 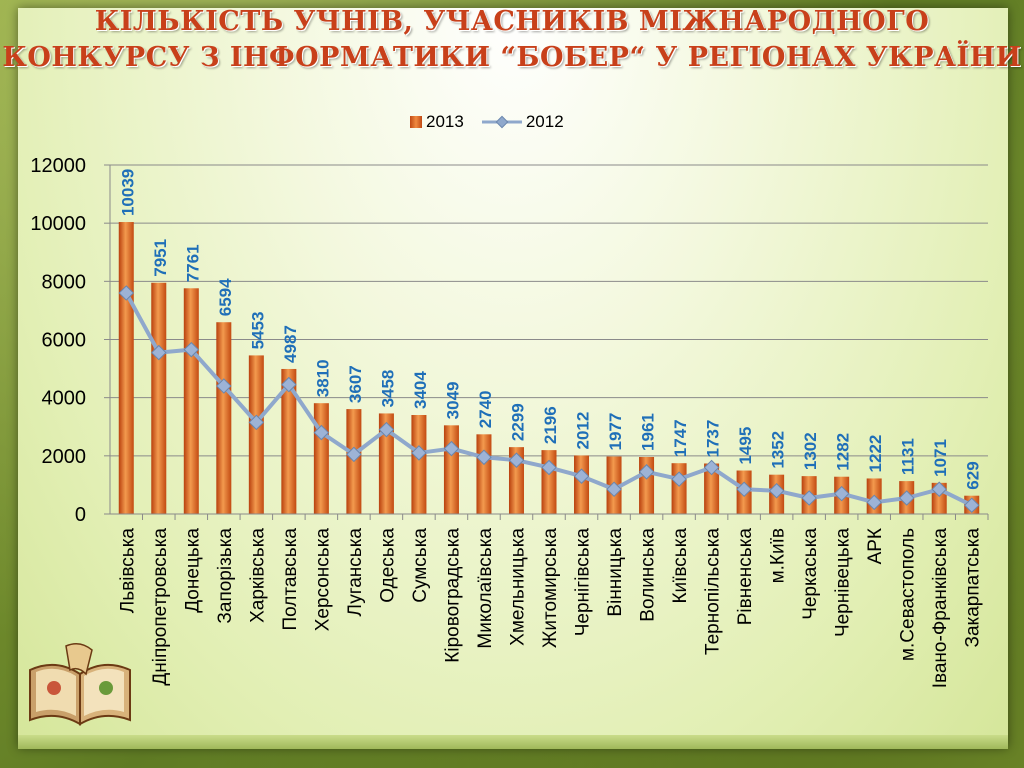 I want to click on legend-item-2012: 2012, so click(x=522, y=122).